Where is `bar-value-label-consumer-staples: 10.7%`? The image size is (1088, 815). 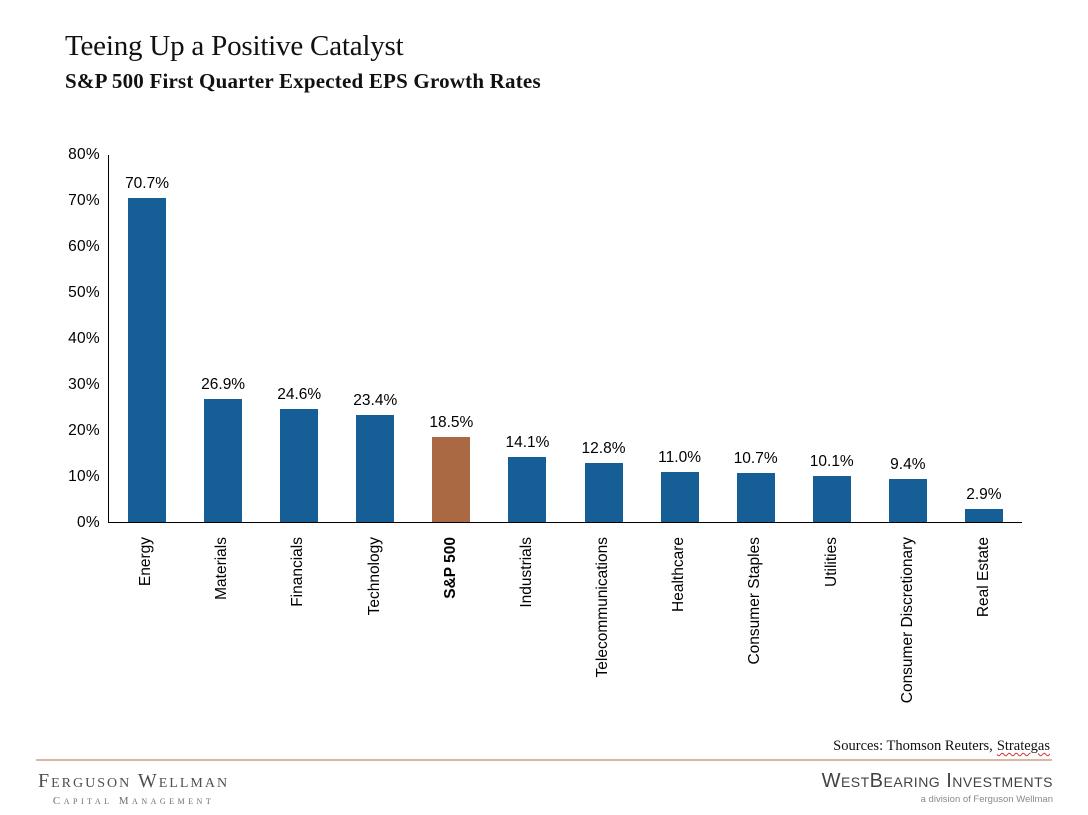
bar-value-label-consumer-staples: 10.7% is located at coordinates (755, 458).